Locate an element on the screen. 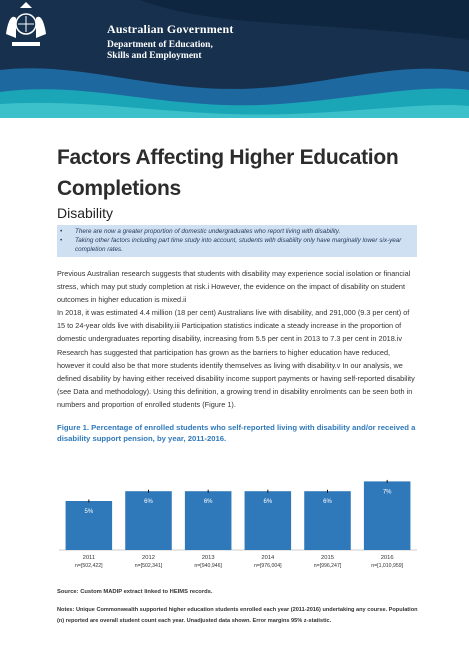  coat-of-arms-icon is located at coordinates (26, 24).